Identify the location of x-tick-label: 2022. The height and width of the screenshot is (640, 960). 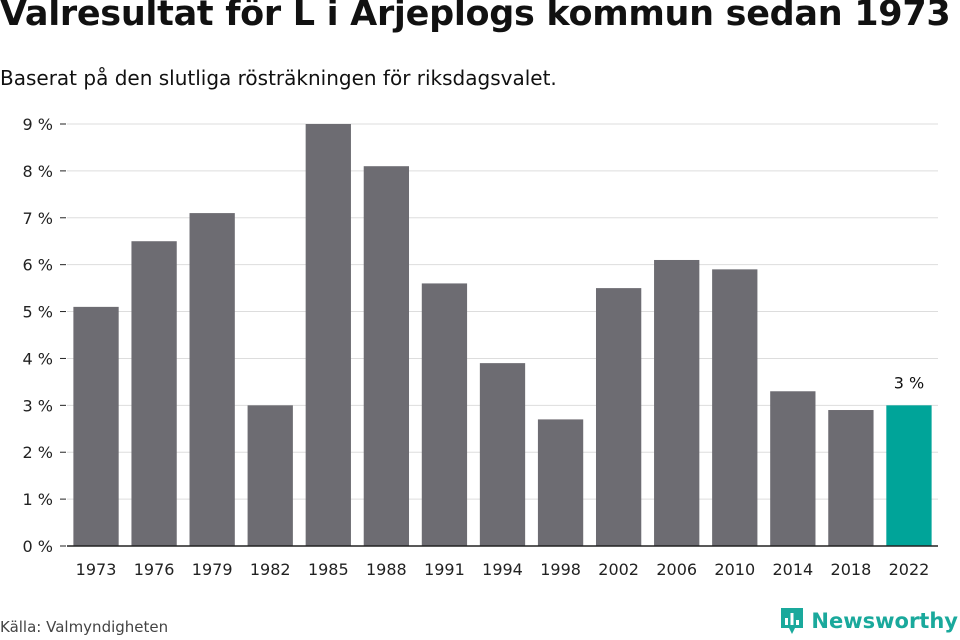
(909, 569).